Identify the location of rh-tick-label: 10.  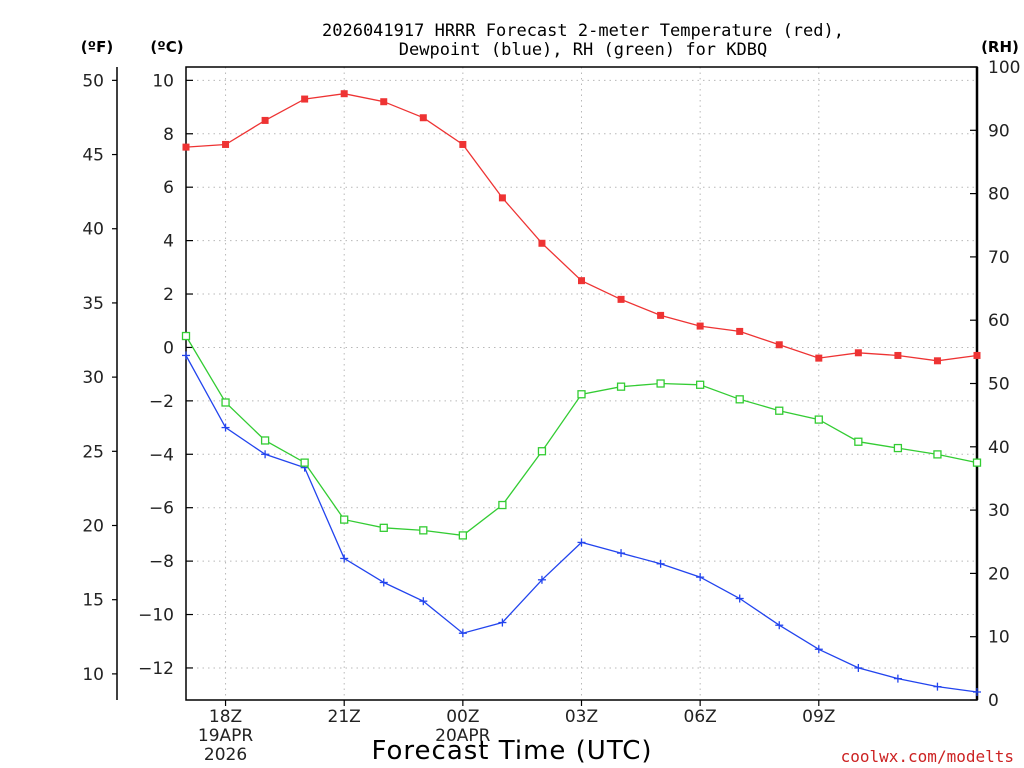
(999, 638).